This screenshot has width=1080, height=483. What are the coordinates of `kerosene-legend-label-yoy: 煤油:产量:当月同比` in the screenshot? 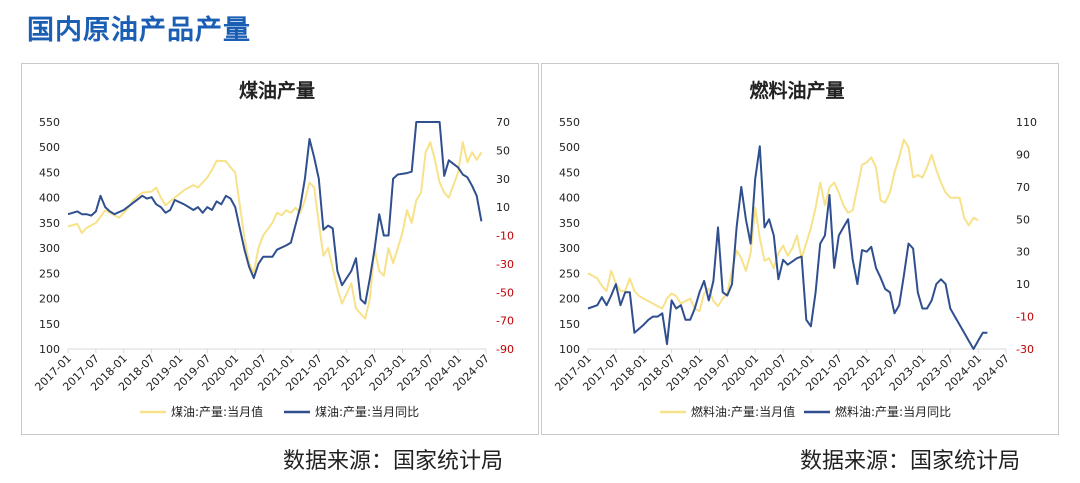 It's located at (367, 412).